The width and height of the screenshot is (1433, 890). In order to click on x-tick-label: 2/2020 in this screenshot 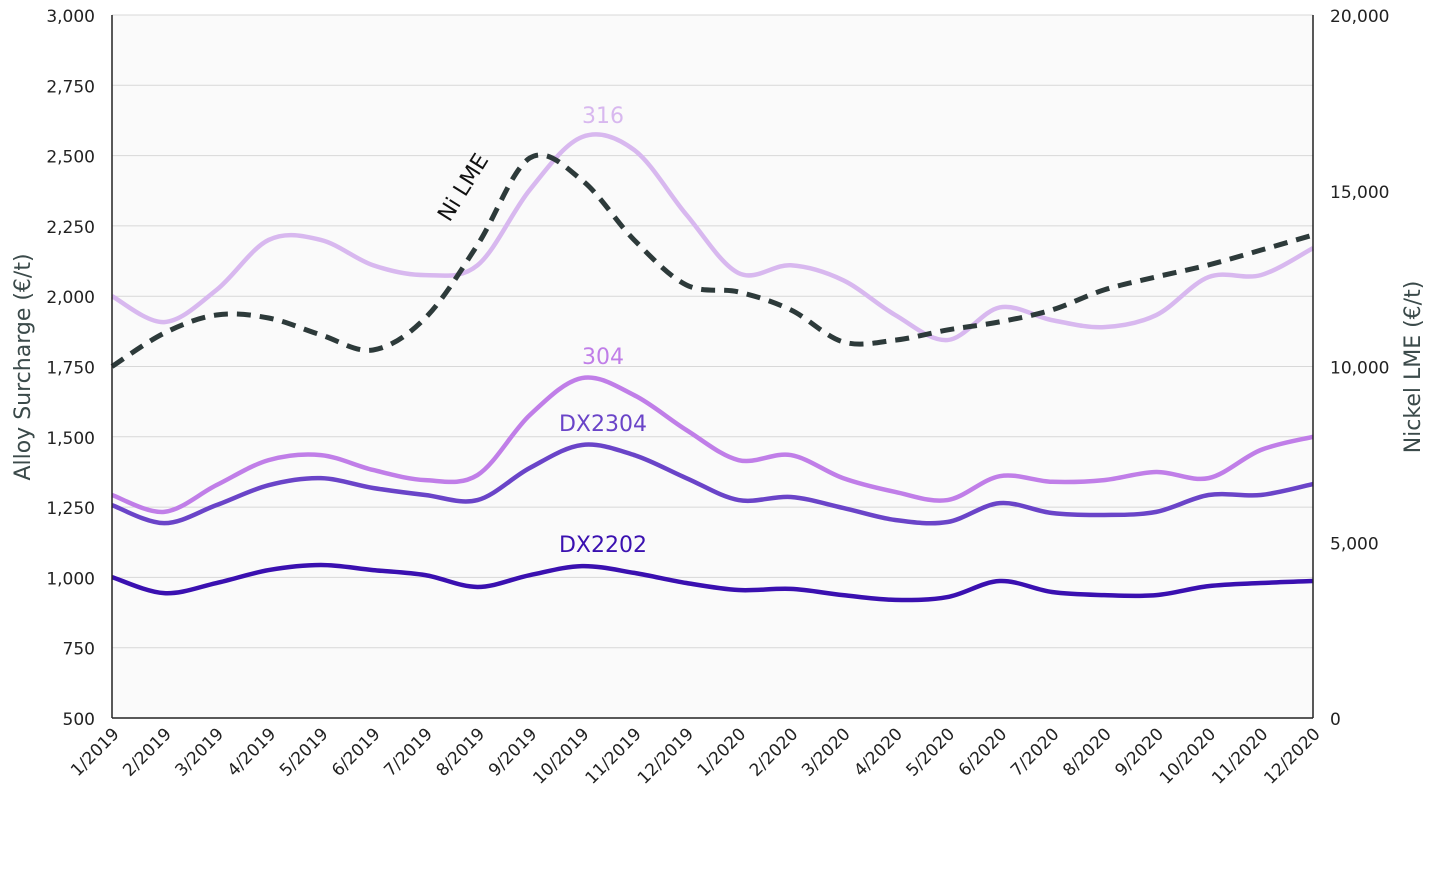, I will do `click(774, 752)`.